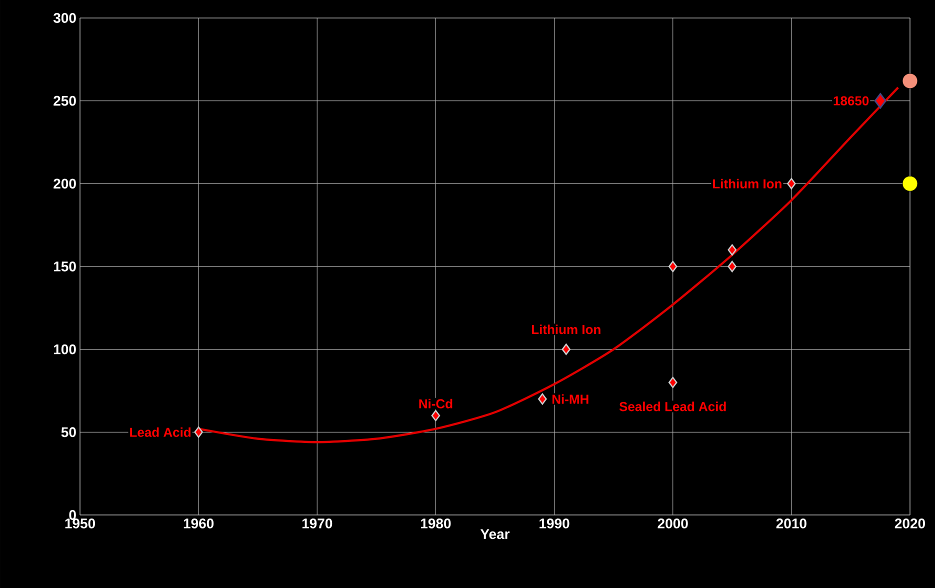  What do you see at coordinates (570, 399) in the screenshot?
I see `annotation: Ni-MH` at bounding box center [570, 399].